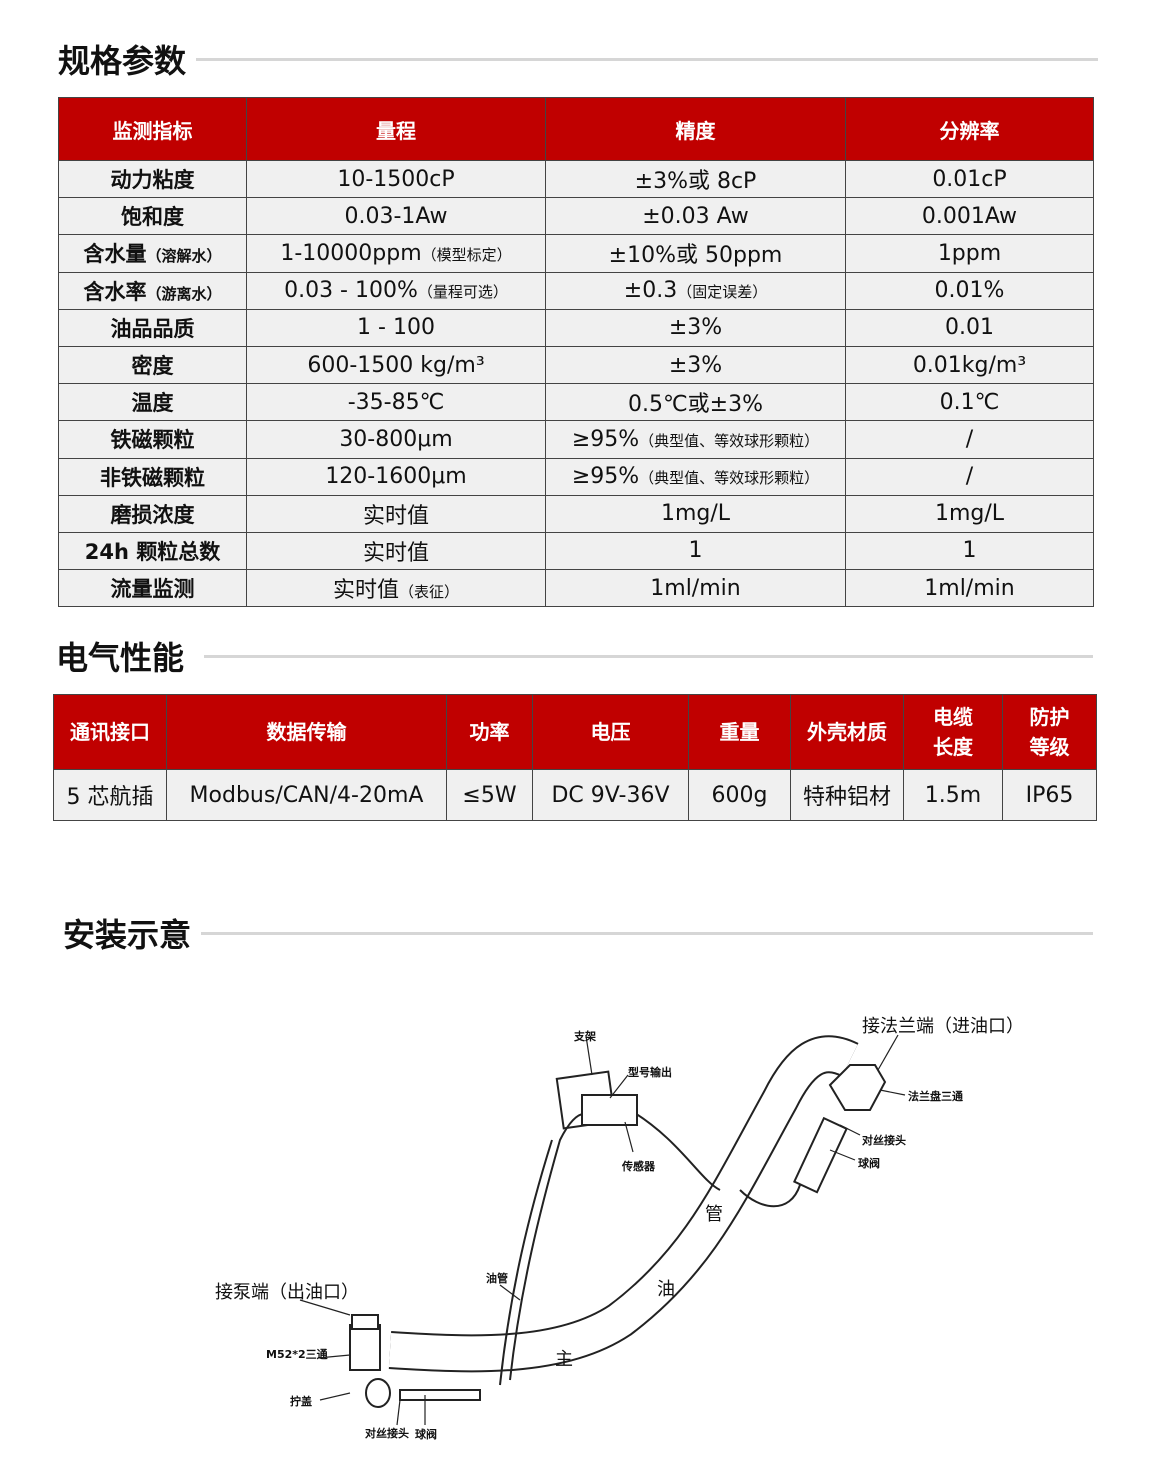 The image size is (1159, 1483). I want to click on cell-value: 1-10000ppm, so click(351, 253).